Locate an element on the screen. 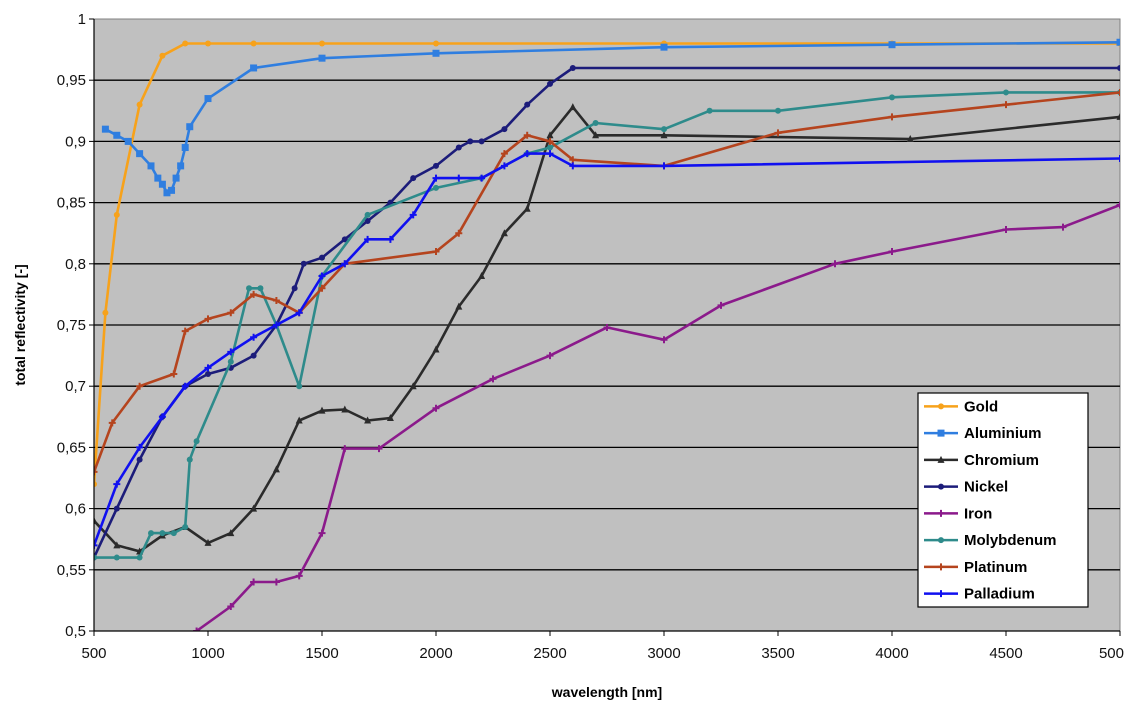 The height and width of the screenshot is (703, 1127). legend-marker-chromium is located at coordinates (941, 459).